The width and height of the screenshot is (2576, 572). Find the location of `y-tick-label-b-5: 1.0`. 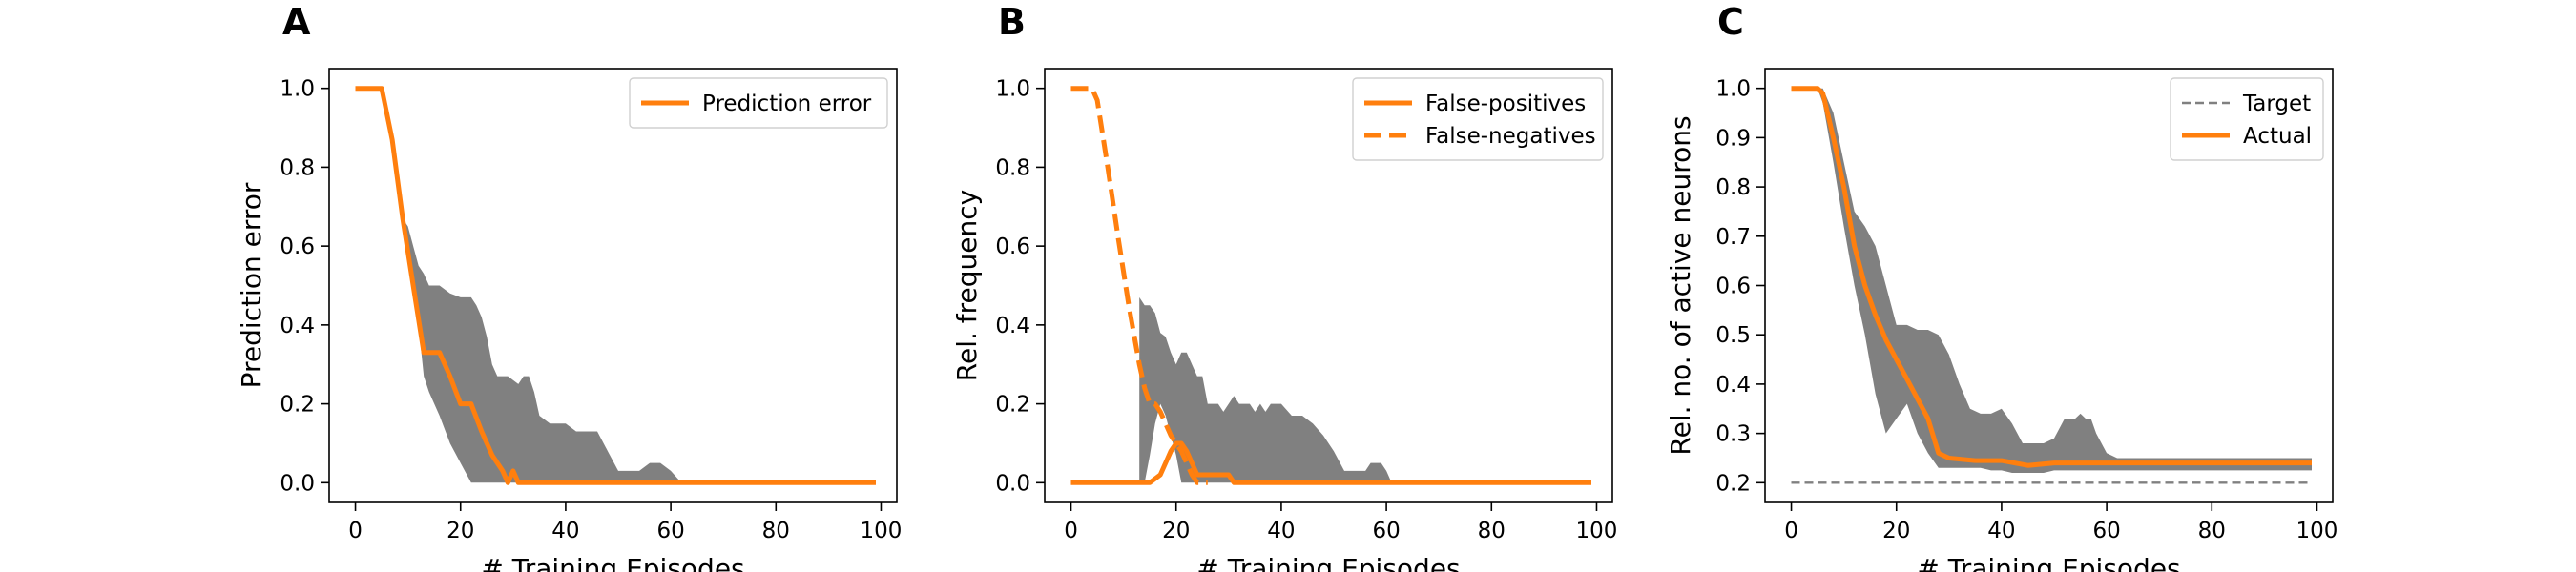

y-tick-label-b-5: 1.0 is located at coordinates (1012, 89).